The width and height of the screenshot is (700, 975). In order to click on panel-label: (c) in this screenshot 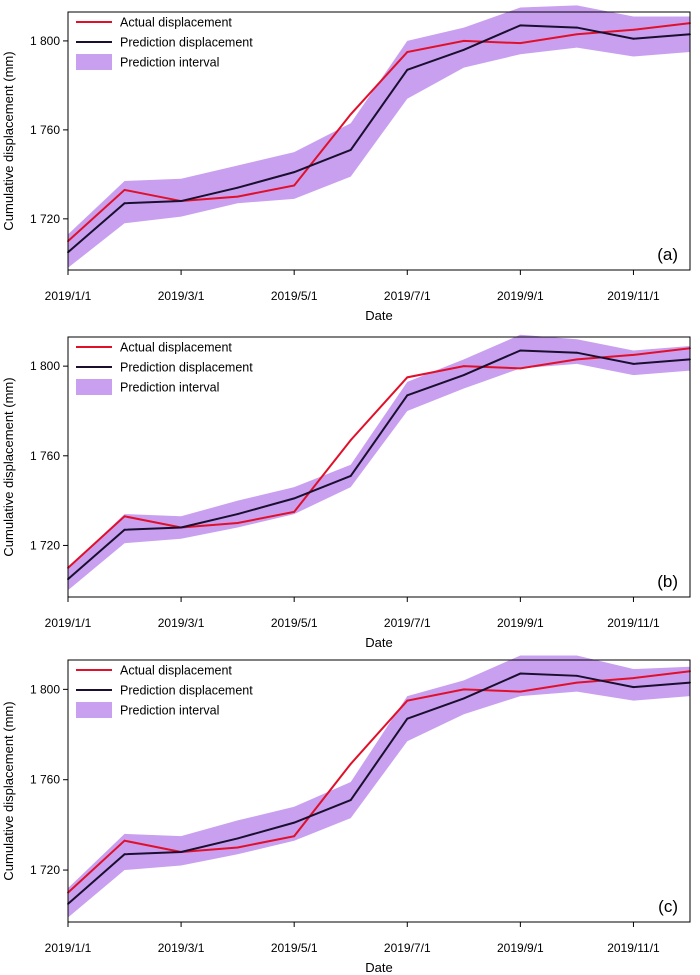, I will do `click(668, 906)`.